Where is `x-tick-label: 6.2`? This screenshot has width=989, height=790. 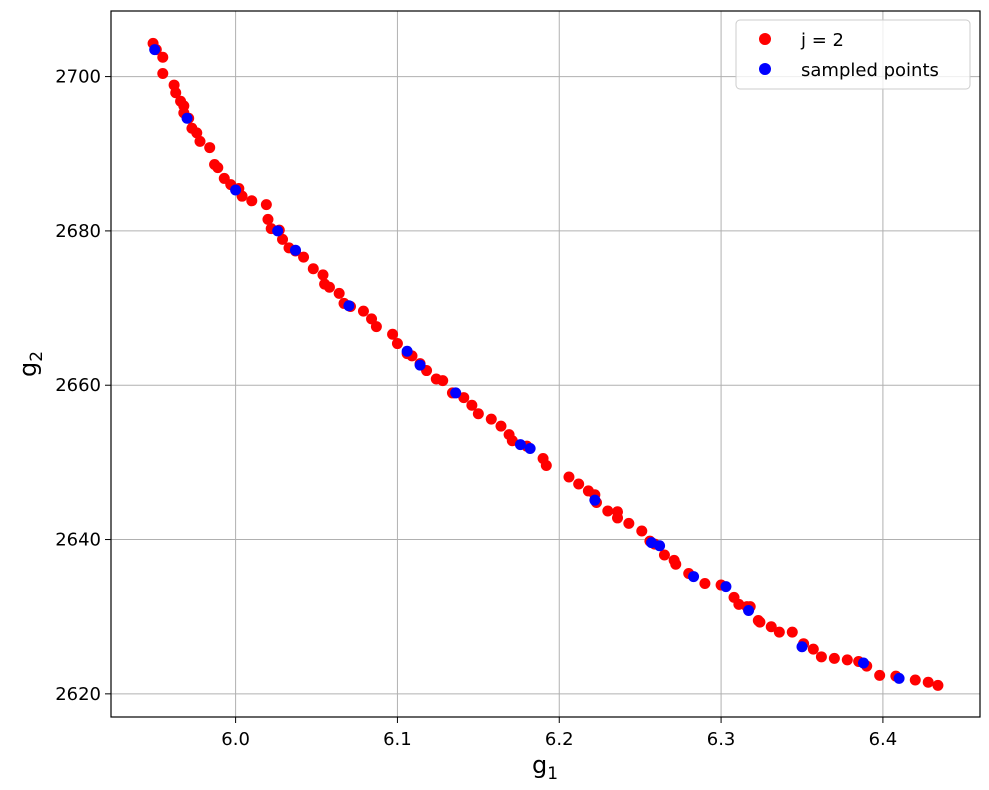
x-tick-label: 6.2 is located at coordinates (559, 739).